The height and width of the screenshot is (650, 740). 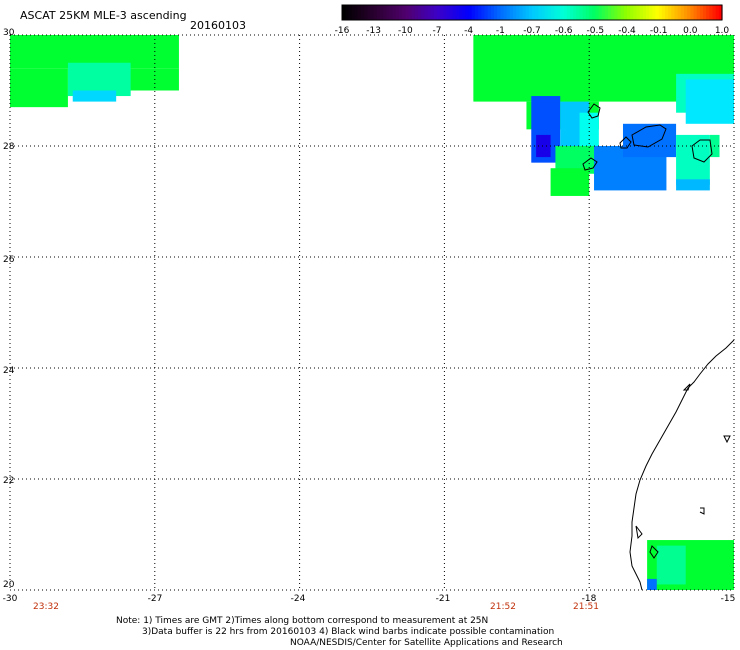 What do you see at coordinates (9, 260) in the screenshot?
I see `lat-label: 26` at bounding box center [9, 260].